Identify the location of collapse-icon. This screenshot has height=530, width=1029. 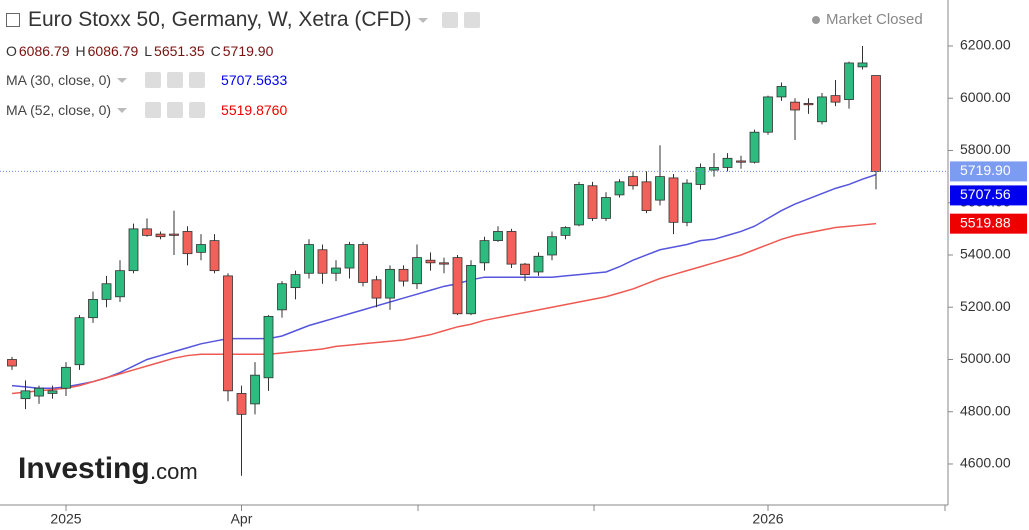
(13, 20).